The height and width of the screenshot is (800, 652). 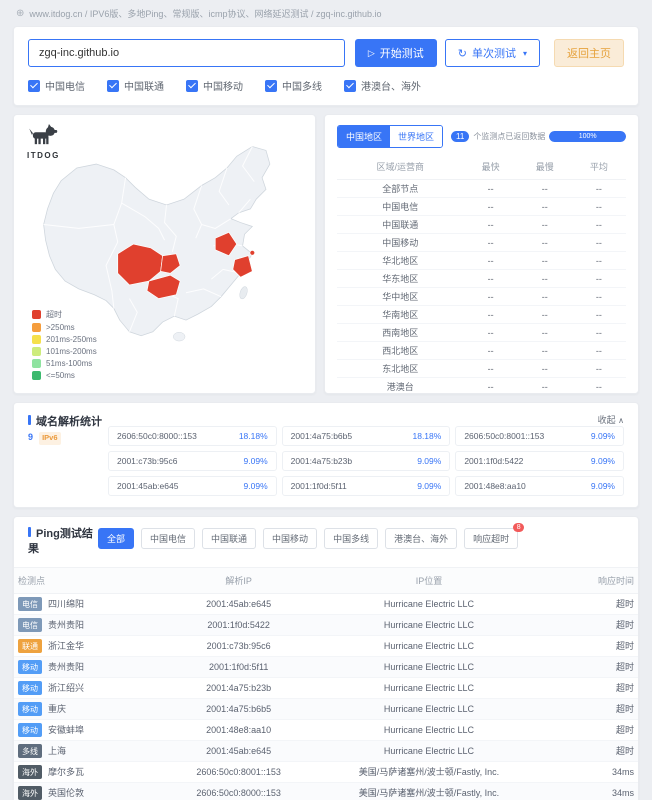 What do you see at coordinates (610, 420) in the screenshot?
I see `collapse-button: 收起 ∧` at bounding box center [610, 420].